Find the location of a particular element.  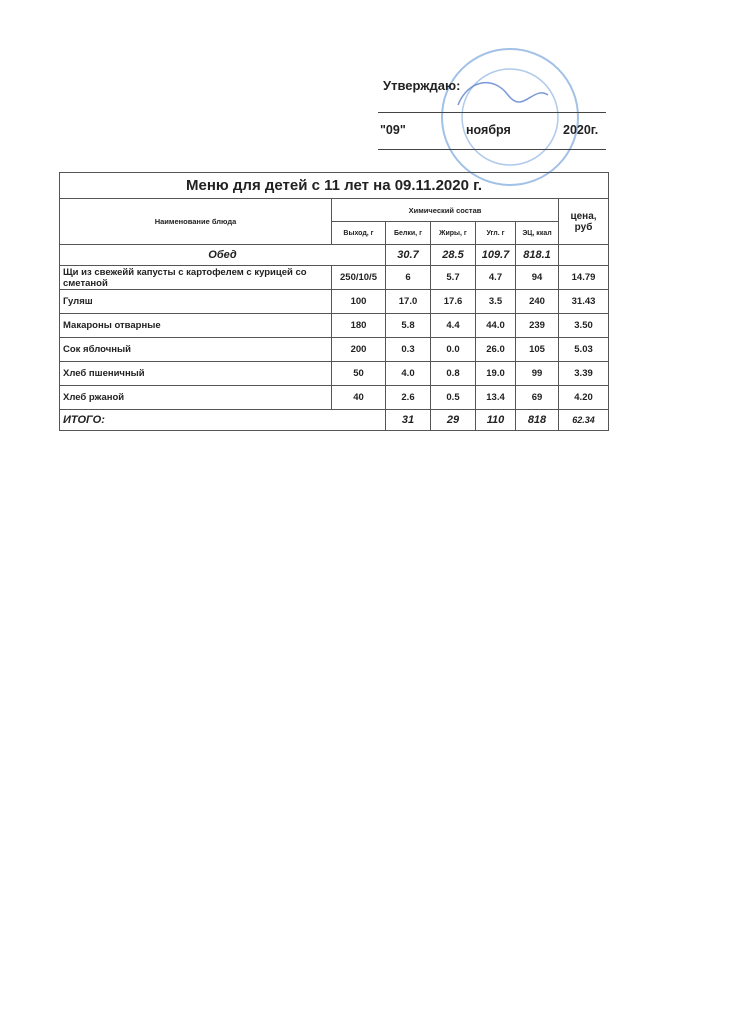

header-price: цена, руб is located at coordinates (583, 221).